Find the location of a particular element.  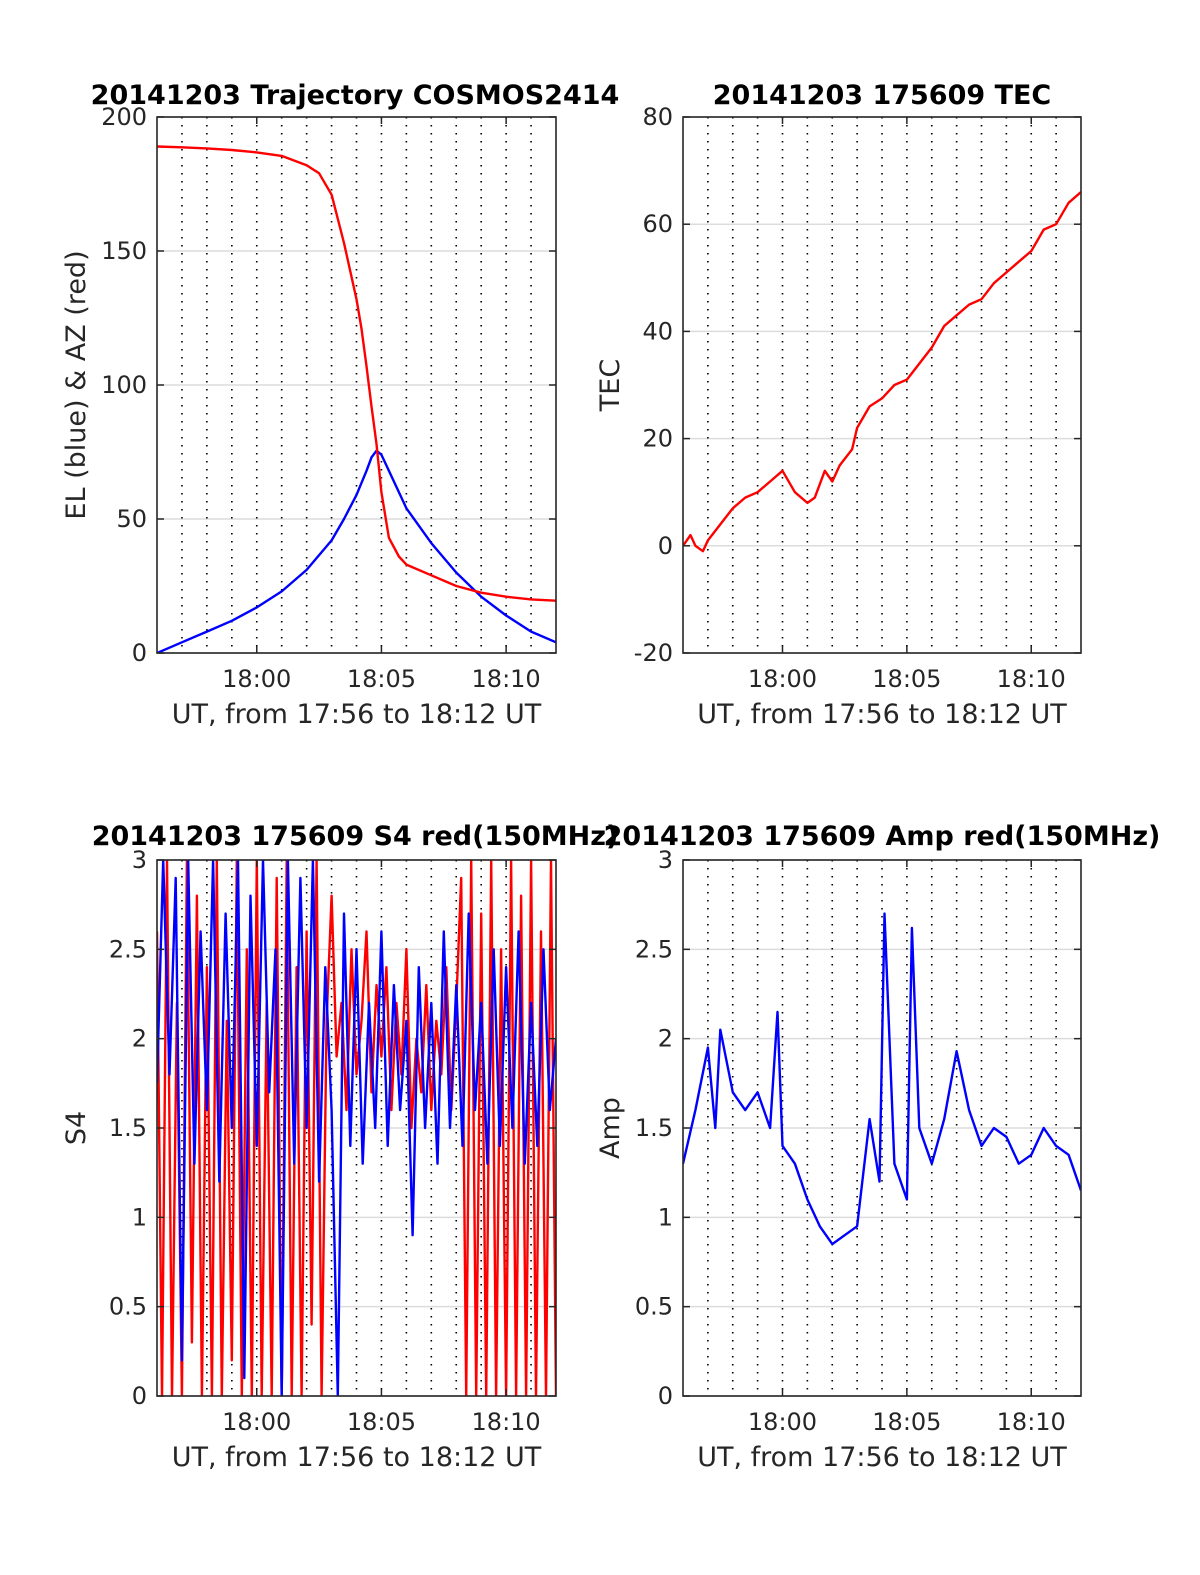

y-axis-label: S4 is located at coordinates (76, 1128).